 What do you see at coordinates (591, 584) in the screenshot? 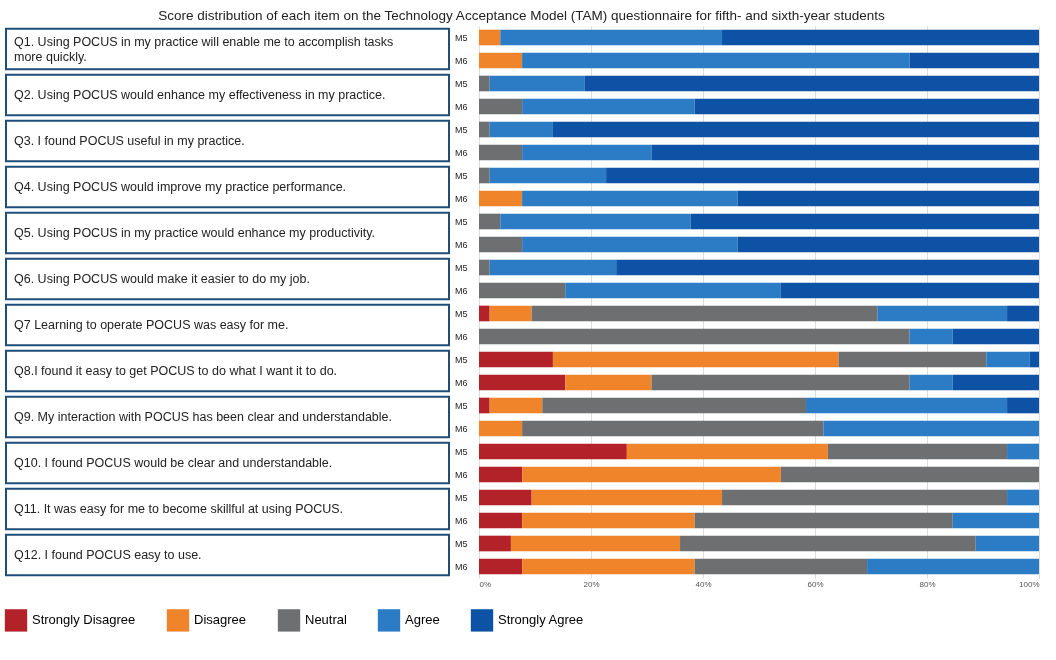
I see `x-tick-label: 20%` at bounding box center [591, 584].